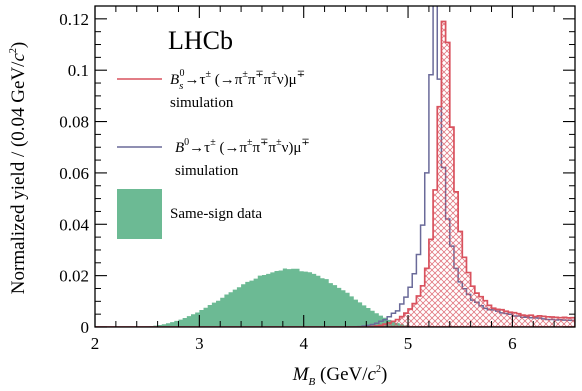 Image resolution: width=582 pixels, height=391 pixels. I want to click on x-axis-label: MB (GeV/c2), so click(340, 376).